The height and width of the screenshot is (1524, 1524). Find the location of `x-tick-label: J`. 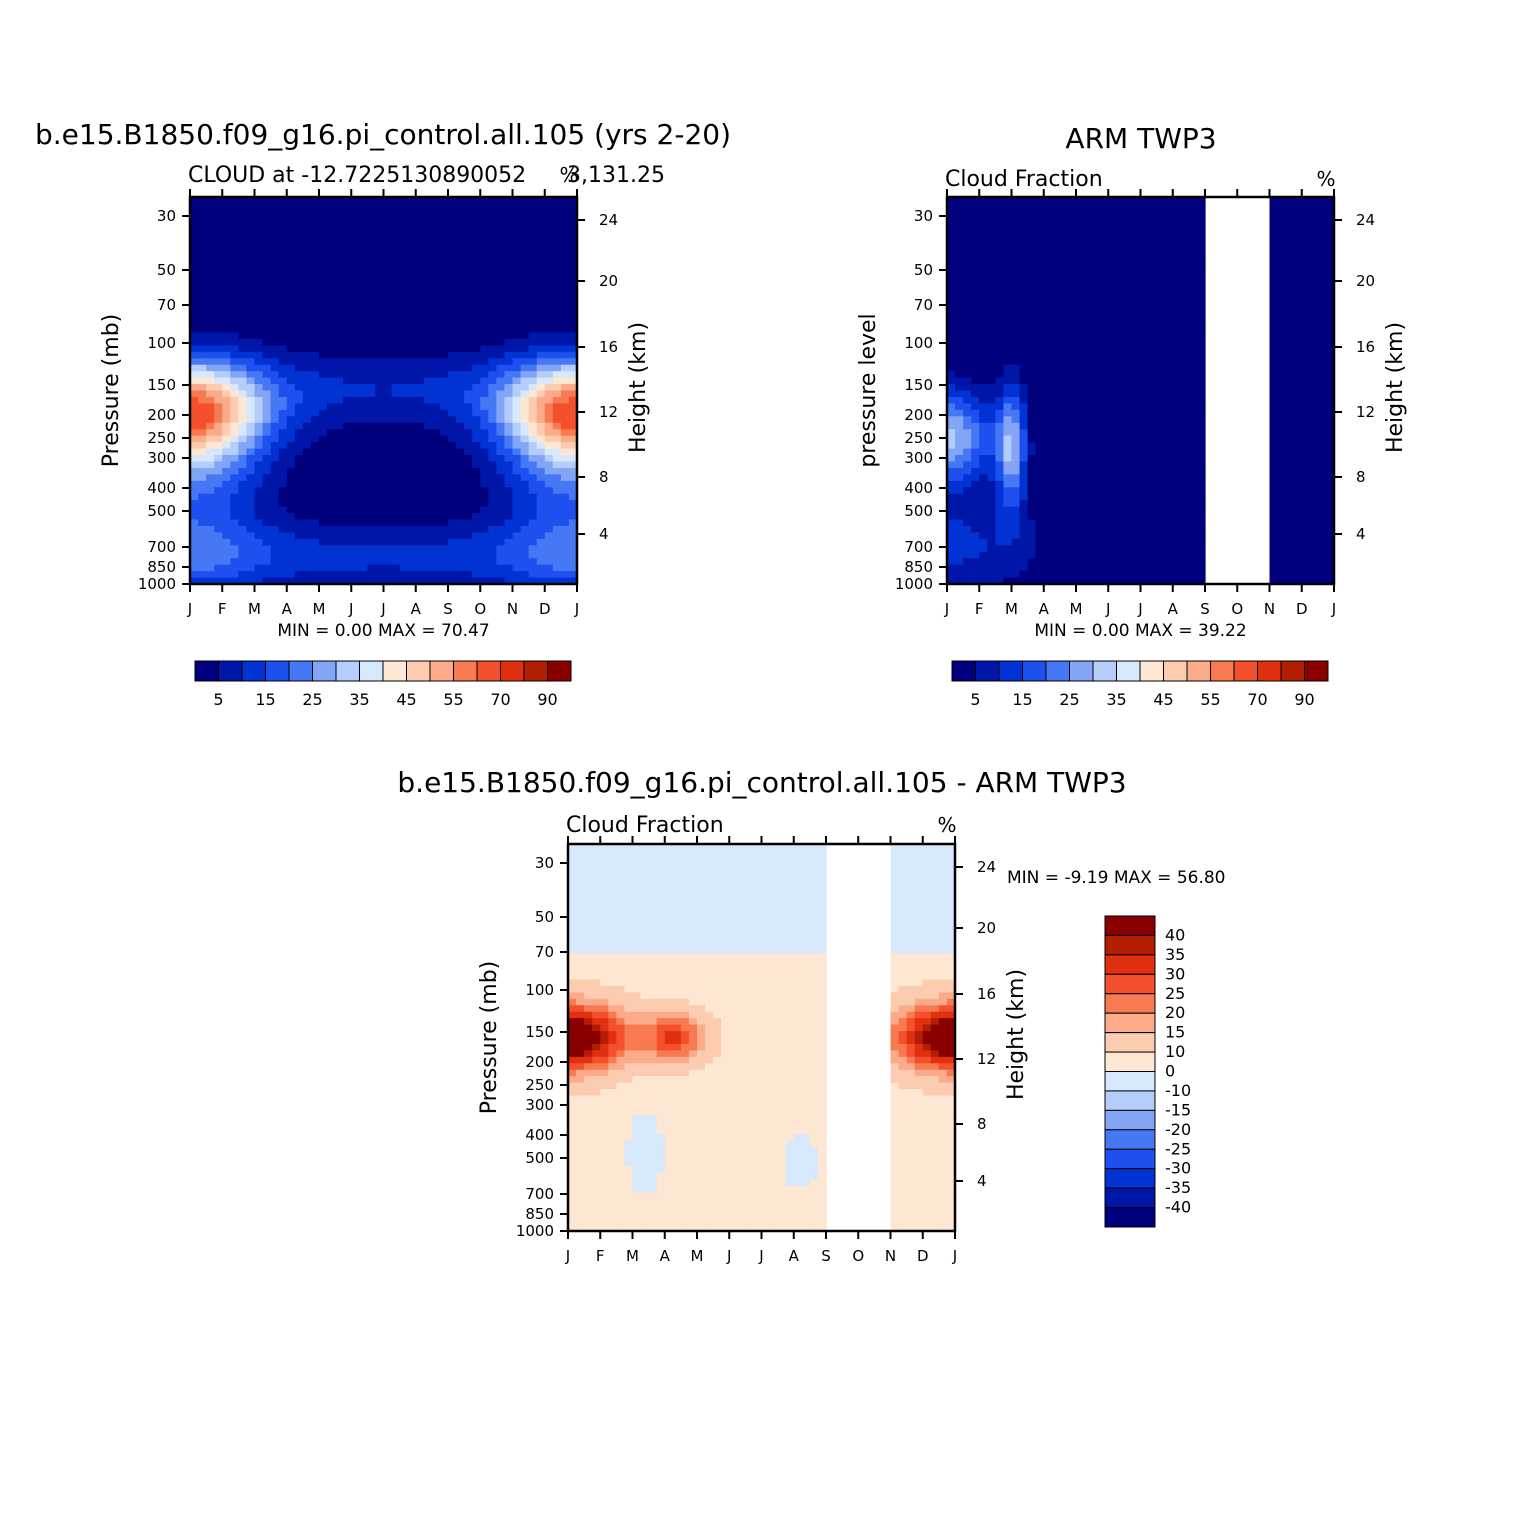

x-tick-label: J is located at coordinates (382, 609).